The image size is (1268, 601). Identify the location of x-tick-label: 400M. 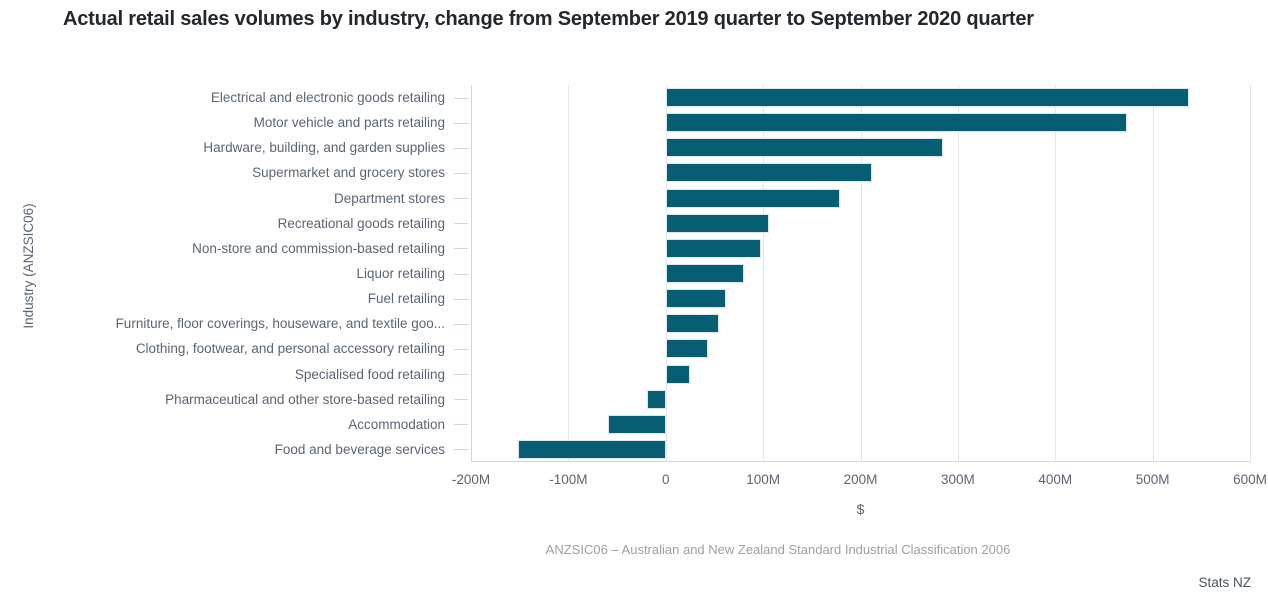
(1055, 479).